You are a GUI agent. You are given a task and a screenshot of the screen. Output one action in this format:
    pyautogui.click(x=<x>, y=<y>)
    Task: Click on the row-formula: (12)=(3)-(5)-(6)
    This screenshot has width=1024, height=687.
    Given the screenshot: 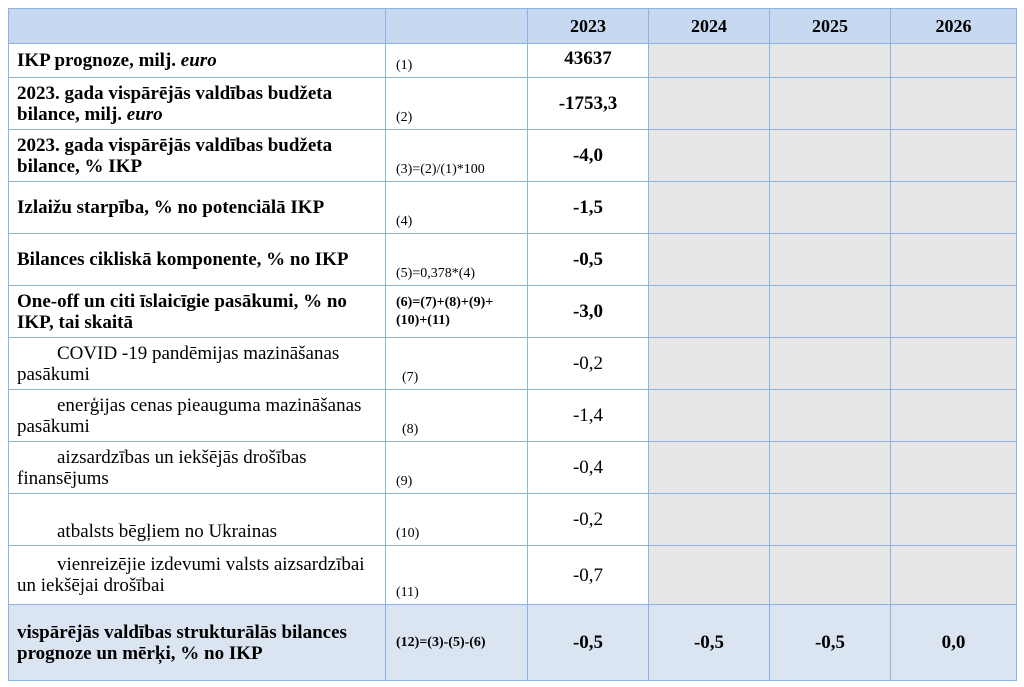 What is the action you would take?
    pyautogui.click(x=456, y=642)
    